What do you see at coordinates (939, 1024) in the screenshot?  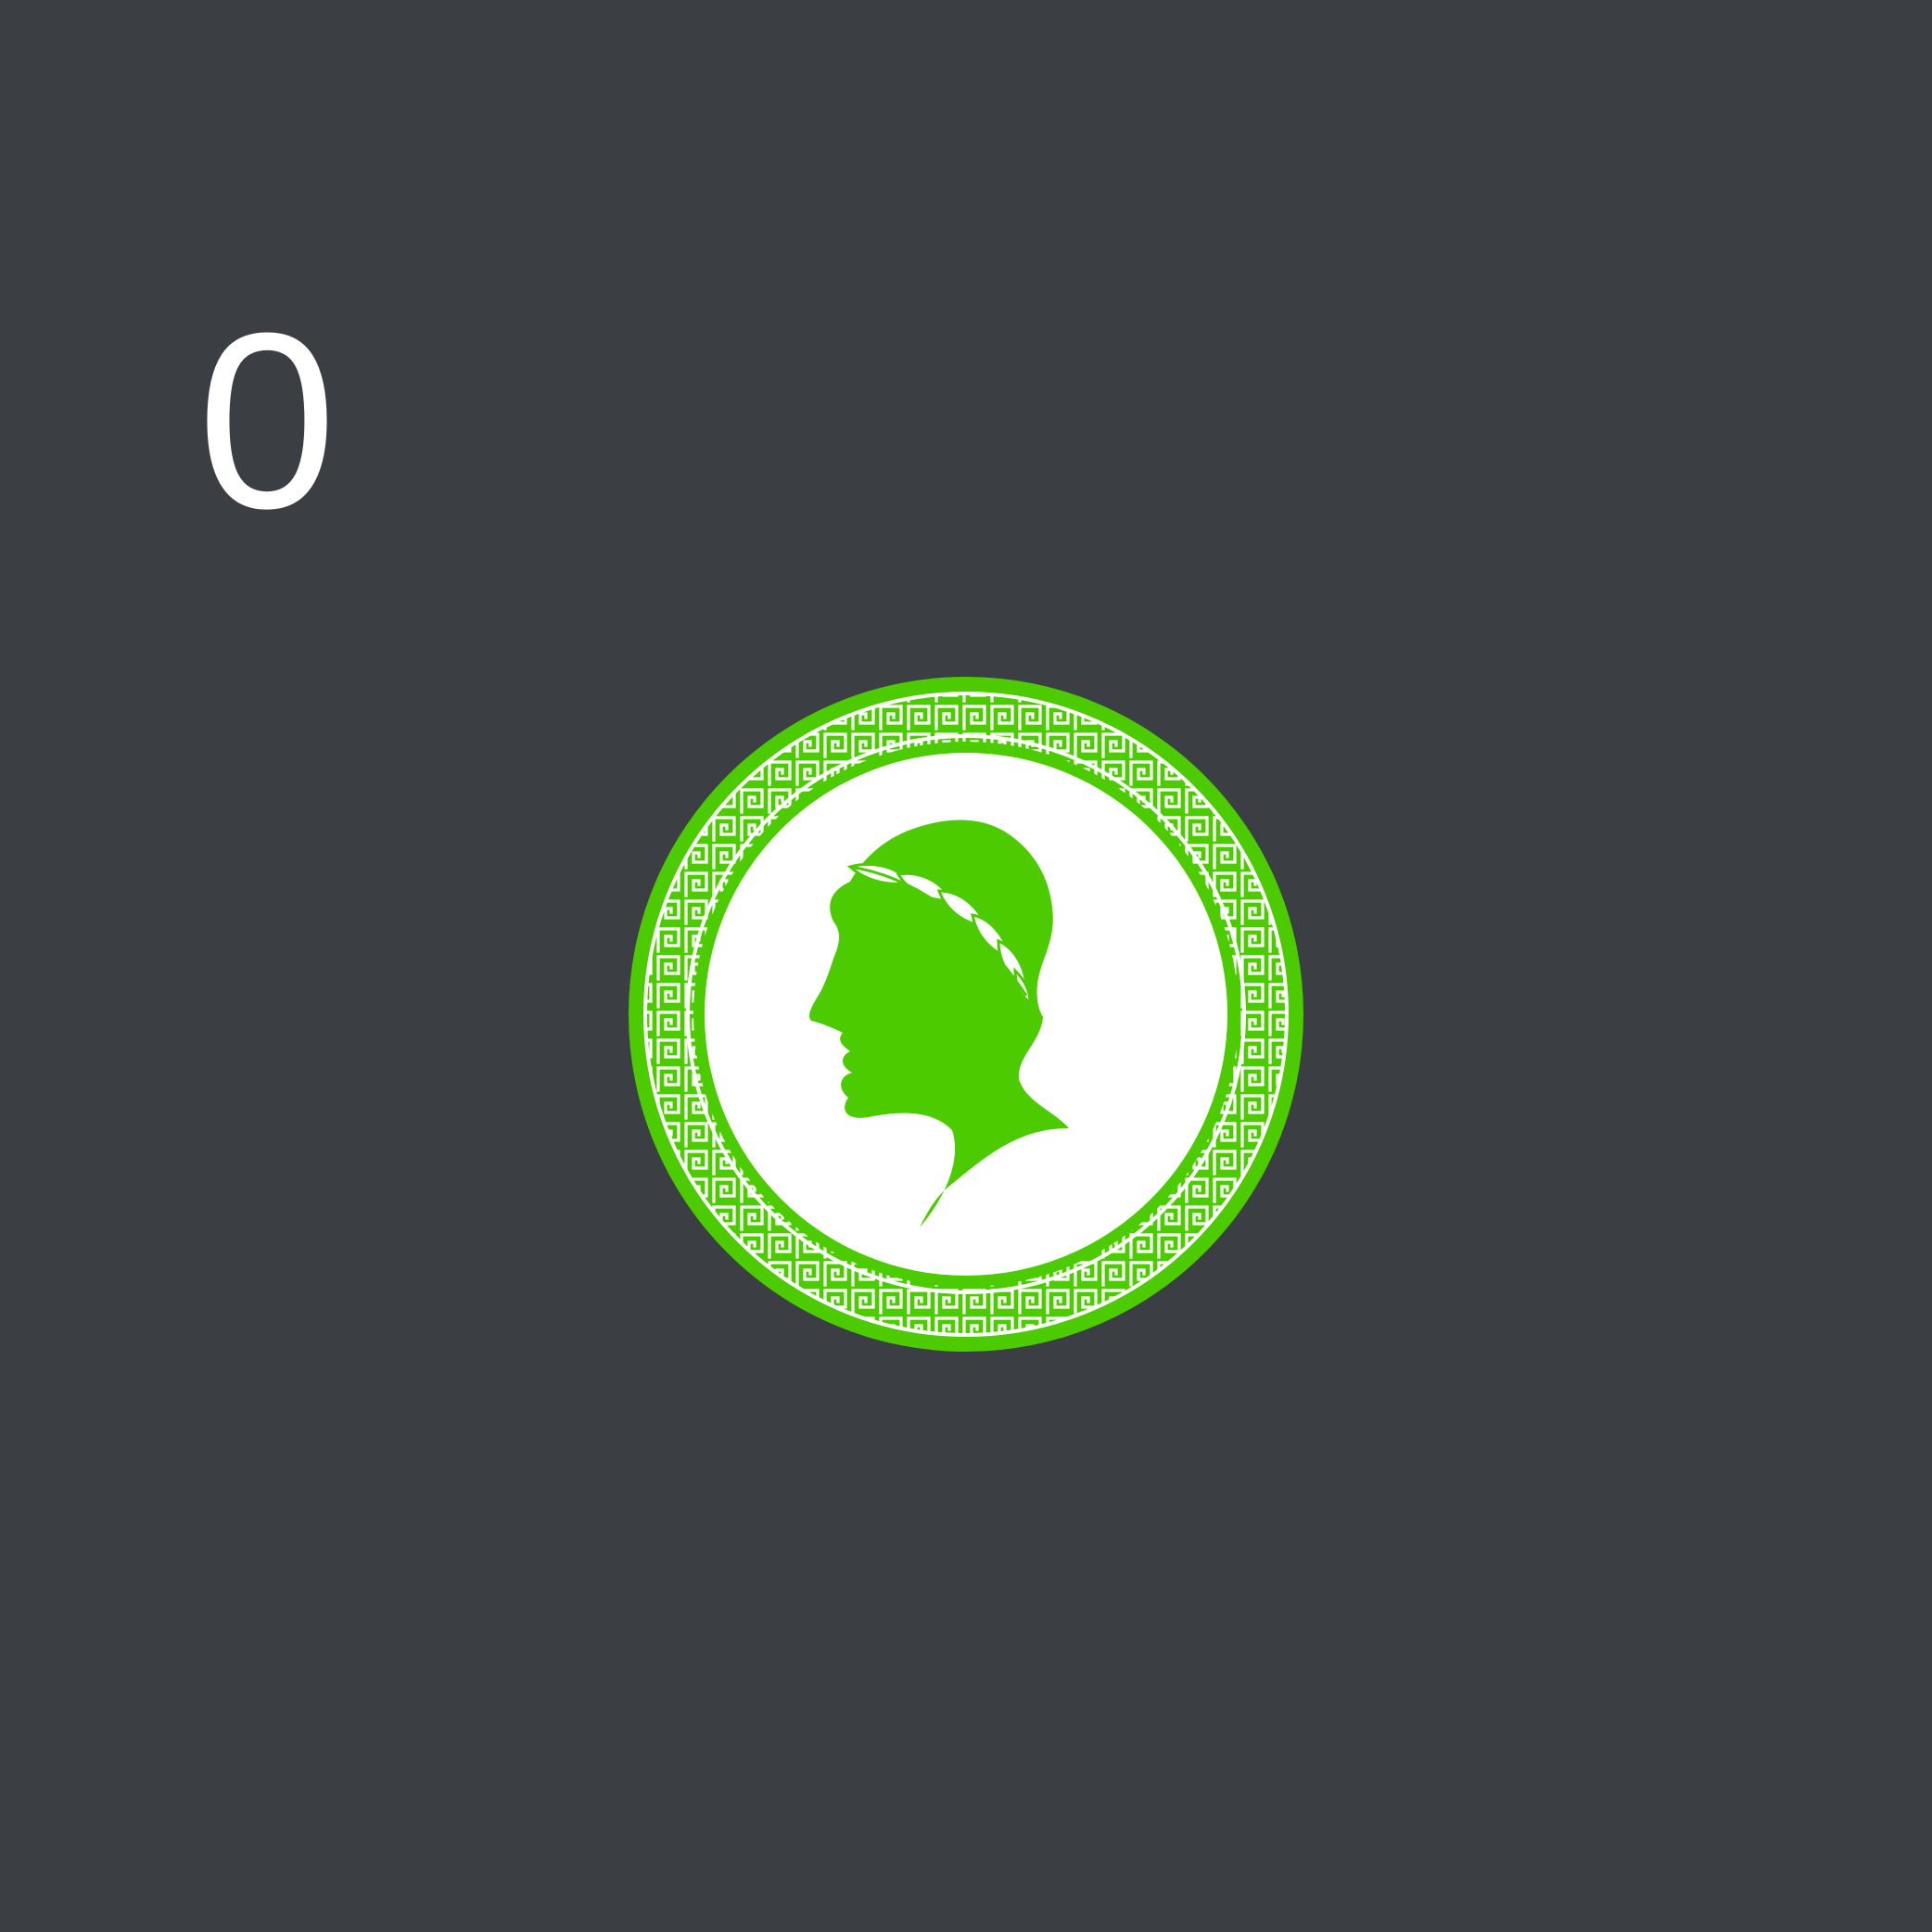 I see `profile-silhouette` at bounding box center [939, 1024].